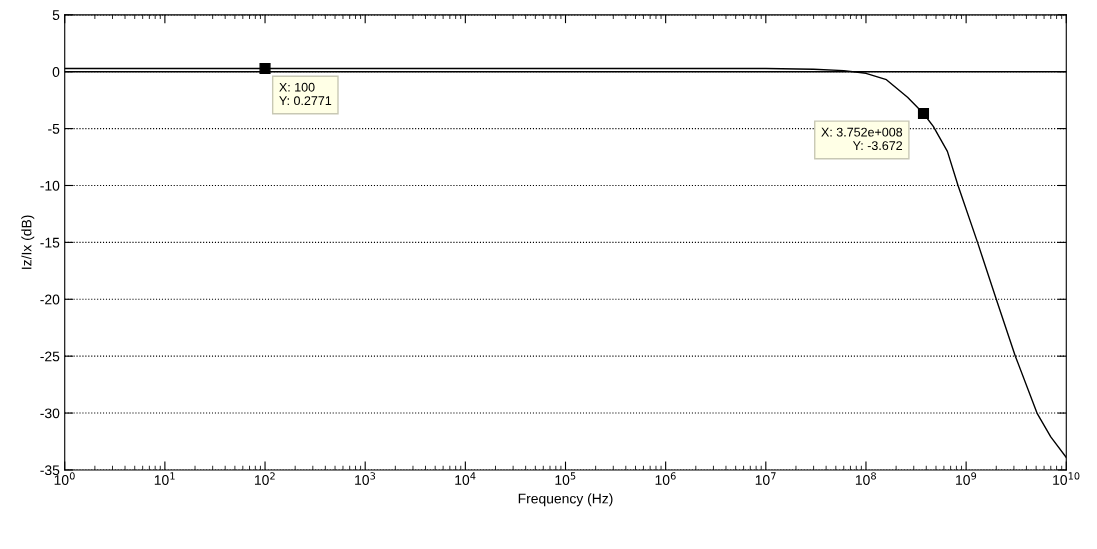 The width and height of the screenshot is (1097, 549). Describe the element at coordinates (862, 139) in the screenshot. I see `annotation: X: 3.752e+008 Y: -3.672` at that location.